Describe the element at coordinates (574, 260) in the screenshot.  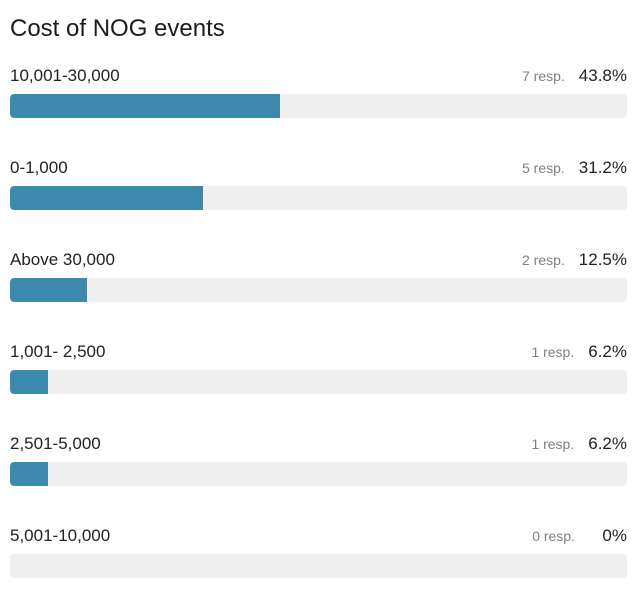
I see `result-stats: 2 resp. 12.5%` at that location.